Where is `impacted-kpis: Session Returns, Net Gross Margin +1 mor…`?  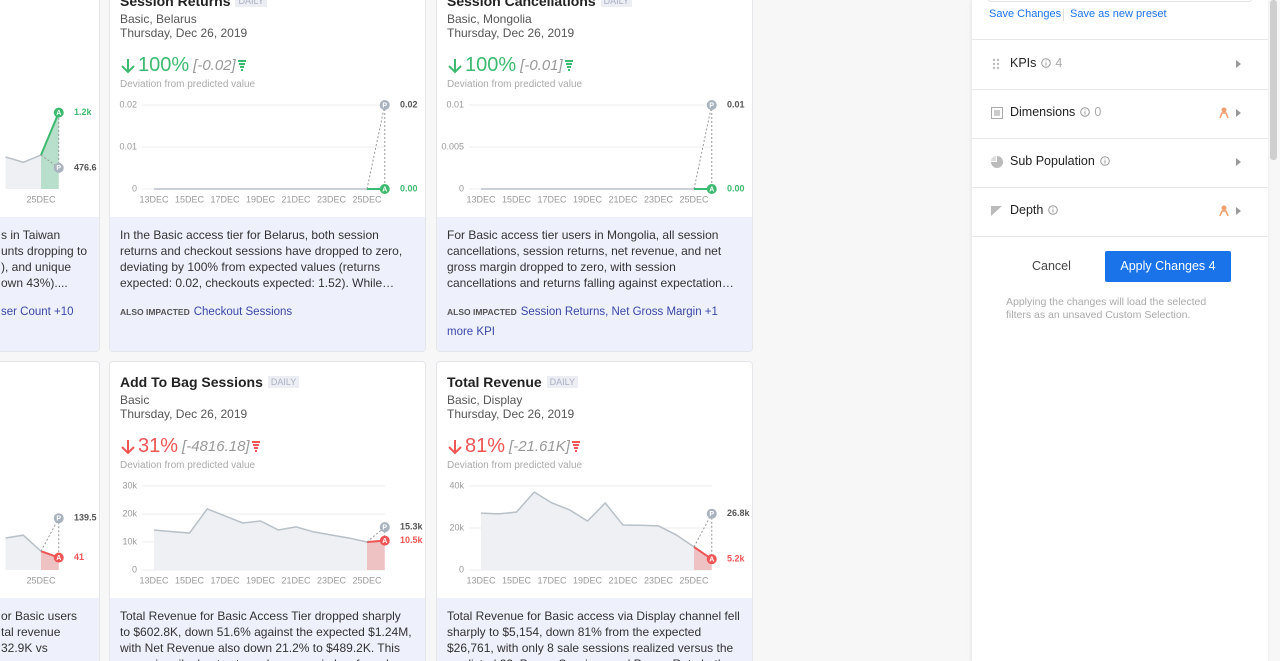 impacted-kpis: Session Returns, Net Gross Margin +1 mor… is located at coordinates (582, 322).